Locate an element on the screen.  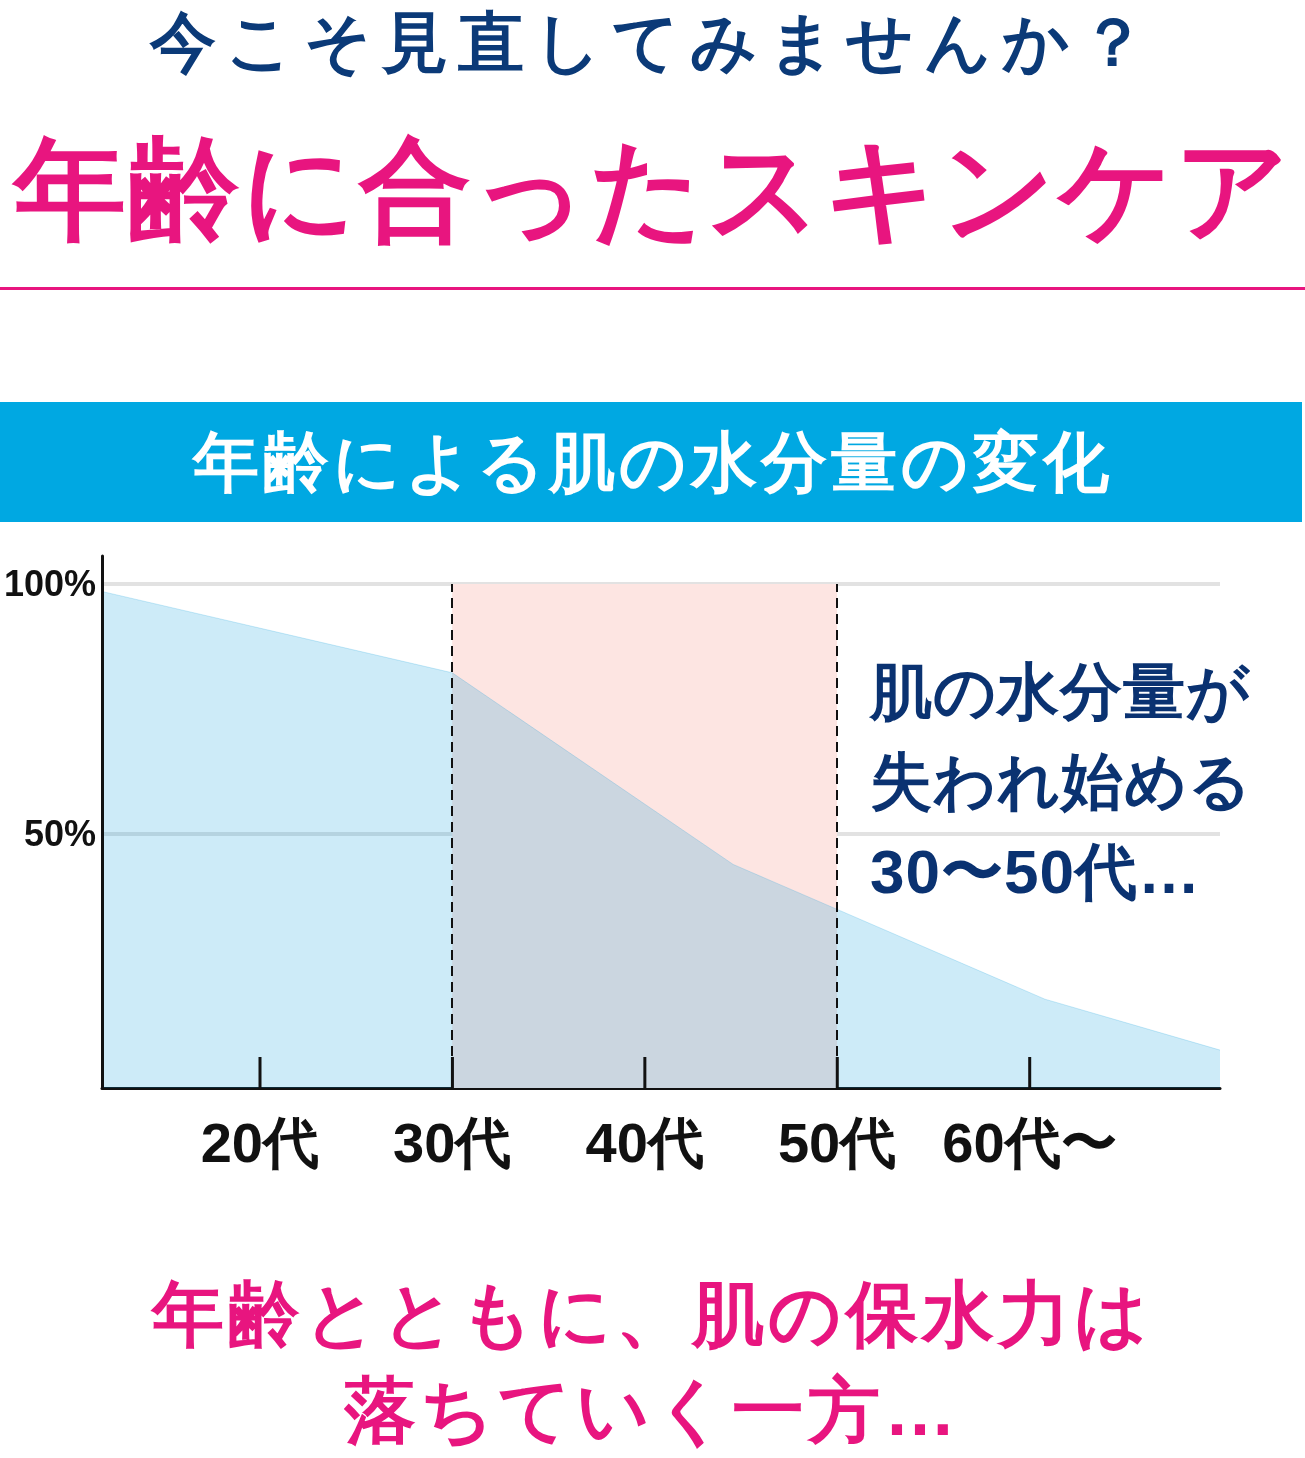
chart-title: 年齢による肌の水分量の変化 is located at coordinates (652, 462).